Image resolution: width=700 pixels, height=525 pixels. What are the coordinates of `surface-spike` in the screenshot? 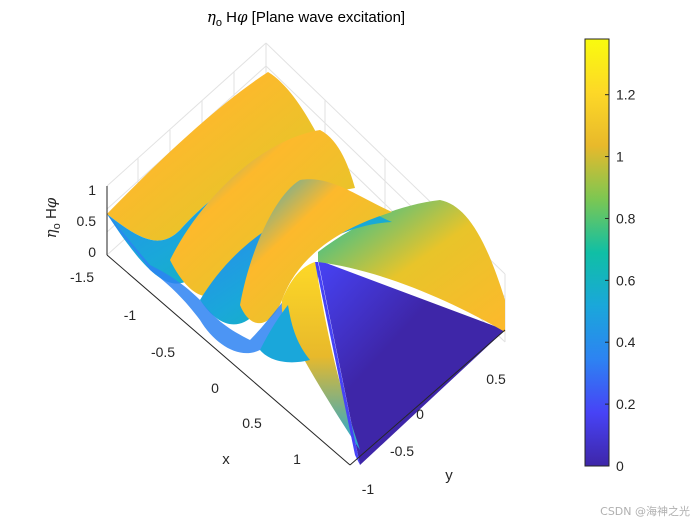 It's located at (320, 356).